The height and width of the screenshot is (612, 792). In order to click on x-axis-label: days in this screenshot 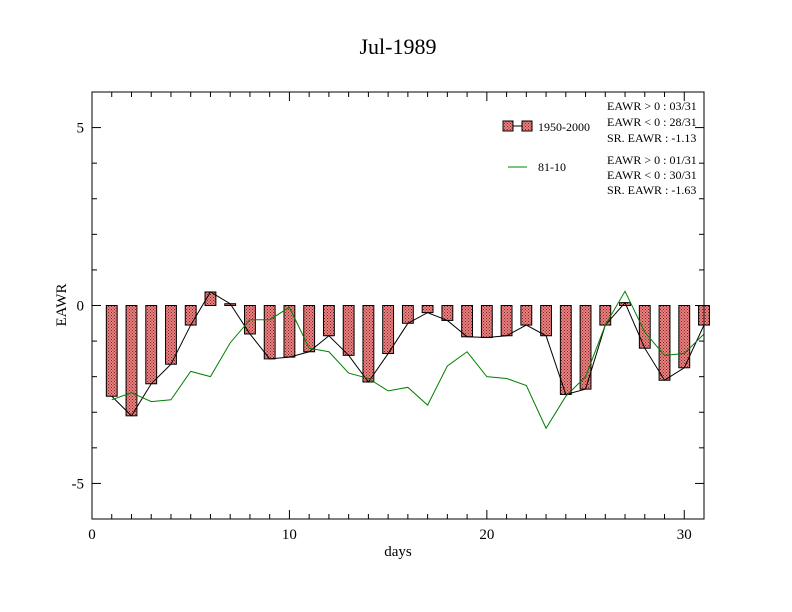, I will do `click(398, 552)`.